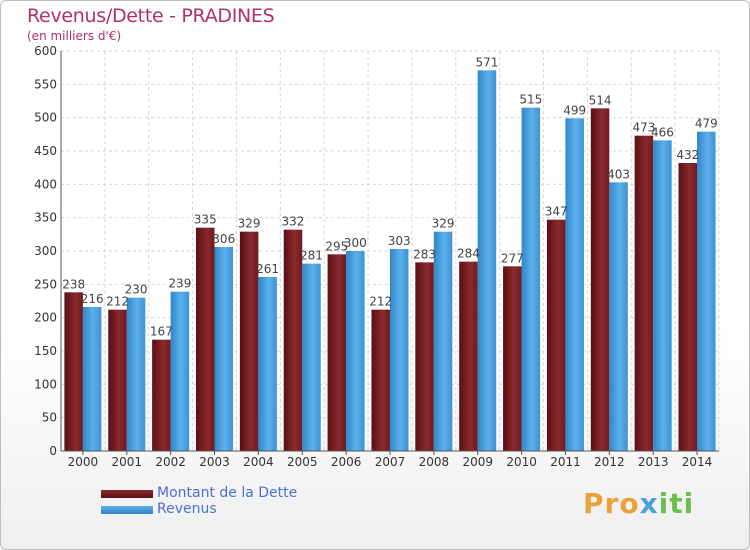  Describe the element at coordinates (293, 222) in the screenshot. I see `data-label-debt: 332` at that location.